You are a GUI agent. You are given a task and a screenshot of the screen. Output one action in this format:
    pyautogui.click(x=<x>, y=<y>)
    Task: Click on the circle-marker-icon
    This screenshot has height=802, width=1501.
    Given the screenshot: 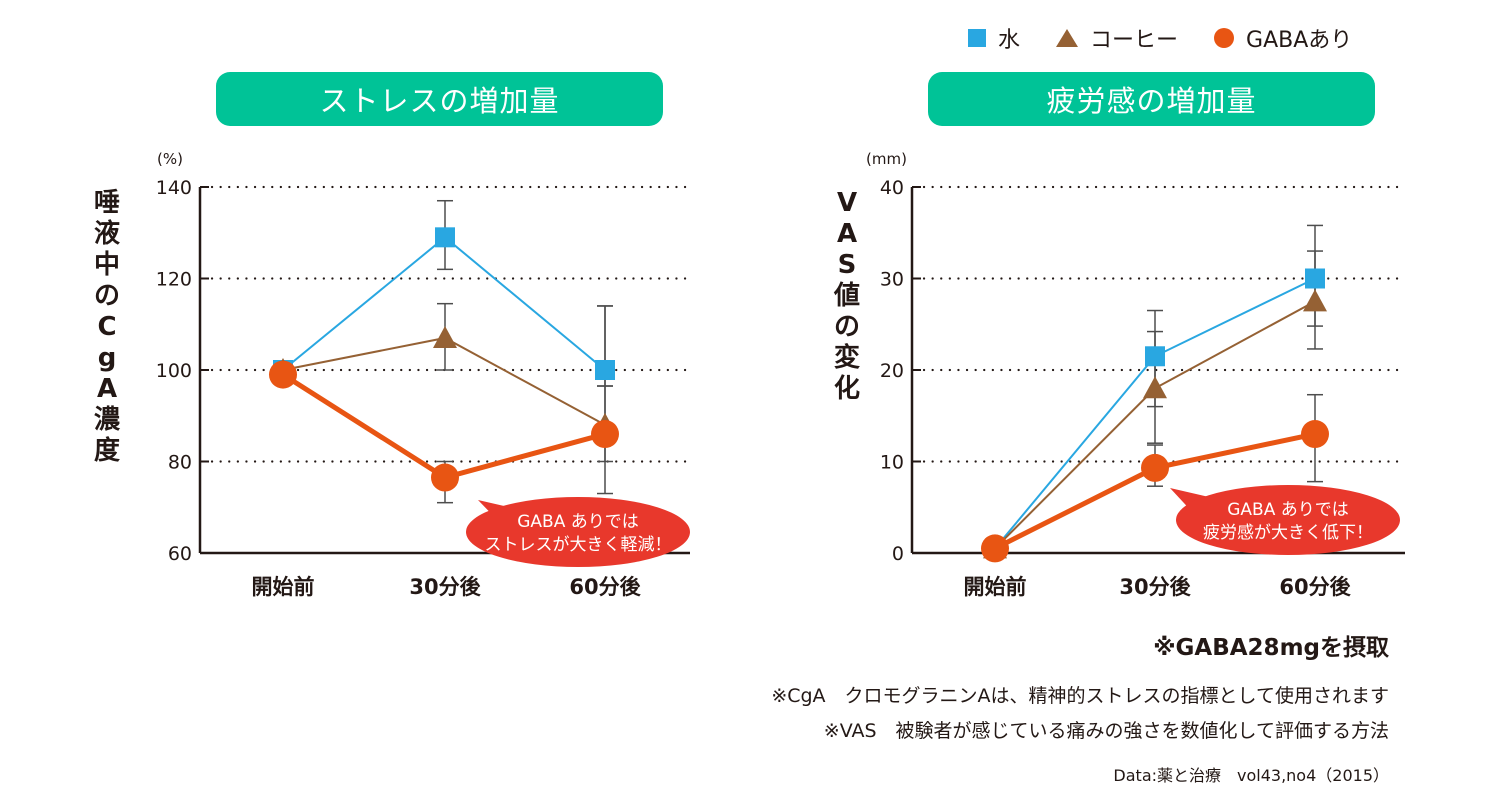 What is the action you would take?
    pyautogui.click(x=1224, y=38)
    